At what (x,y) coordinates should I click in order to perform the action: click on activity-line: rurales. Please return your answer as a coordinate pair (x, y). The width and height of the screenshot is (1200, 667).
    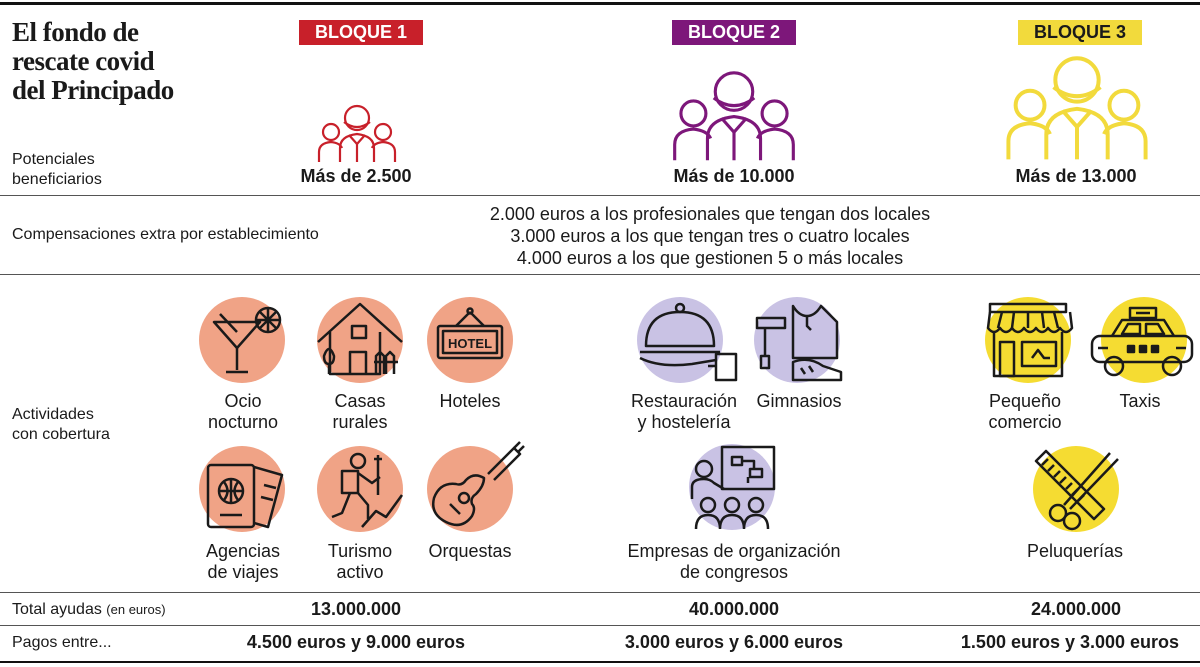
    Looking at the image, I should click on (360, 422).